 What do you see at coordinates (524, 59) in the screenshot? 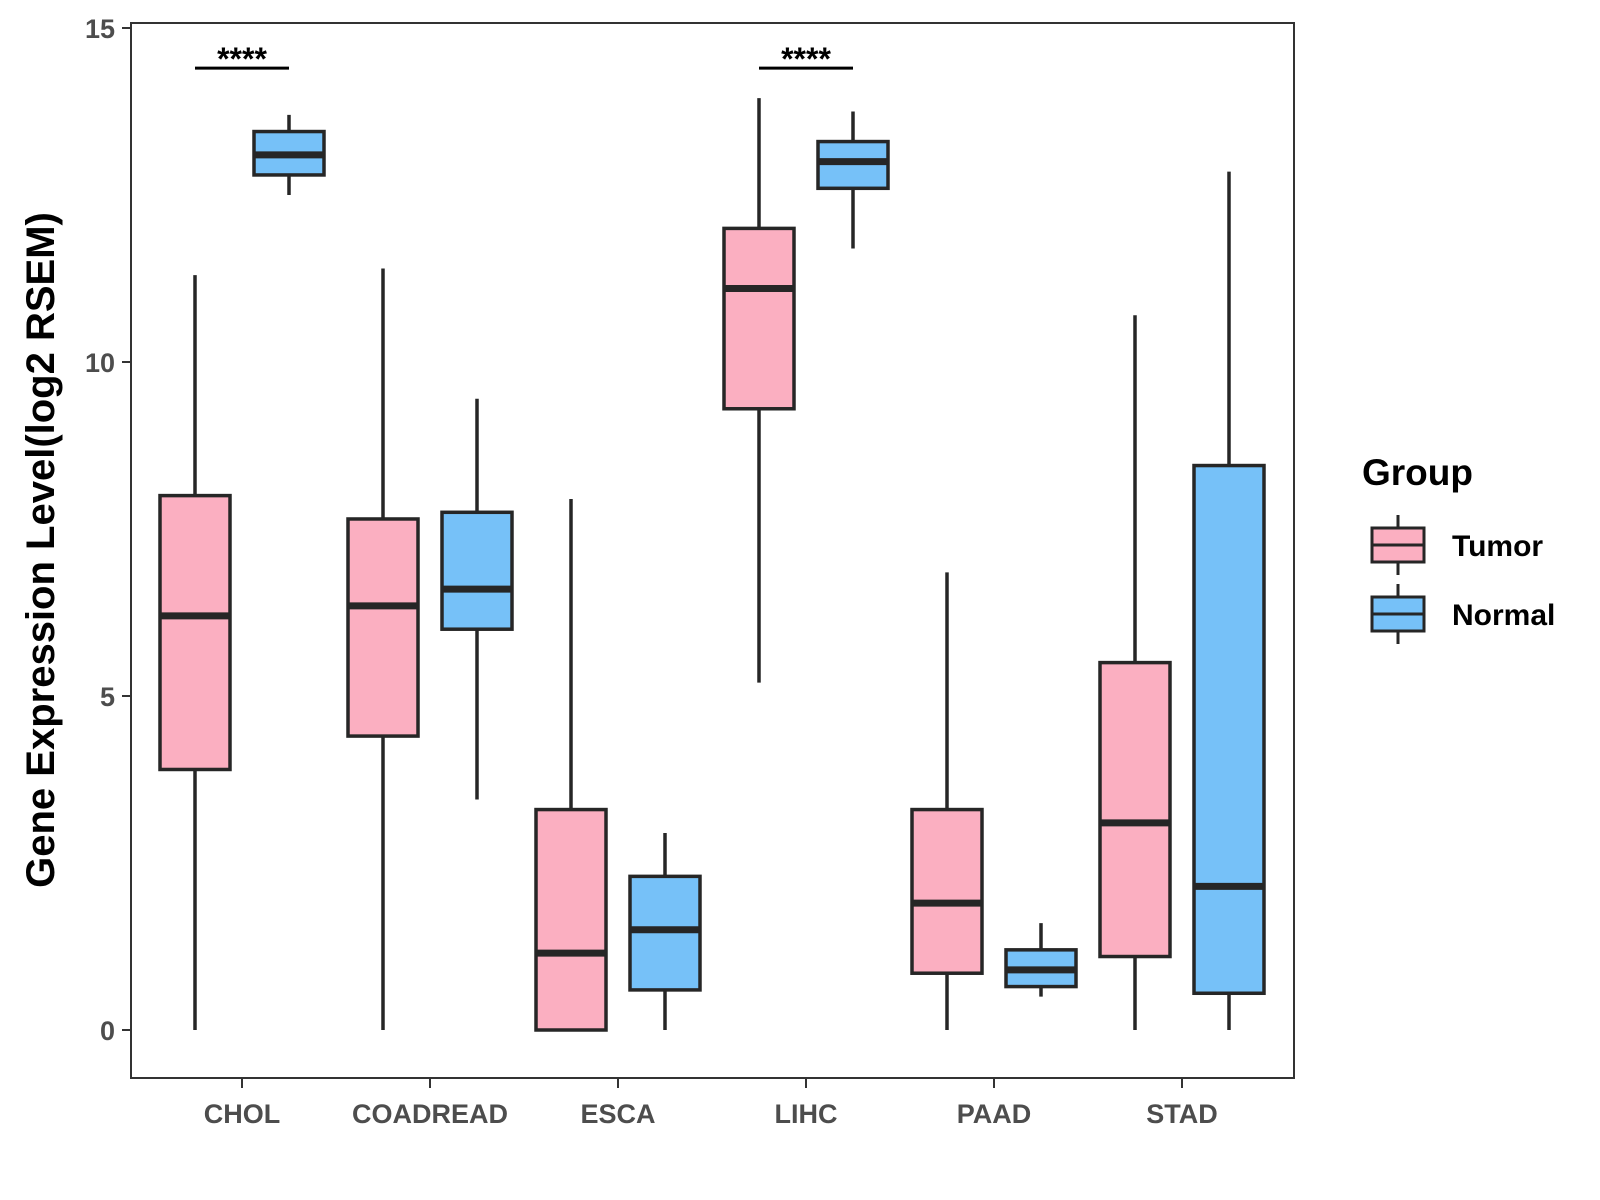
I see `significance-annotations: **** ****` at bounding box center [524, 59].